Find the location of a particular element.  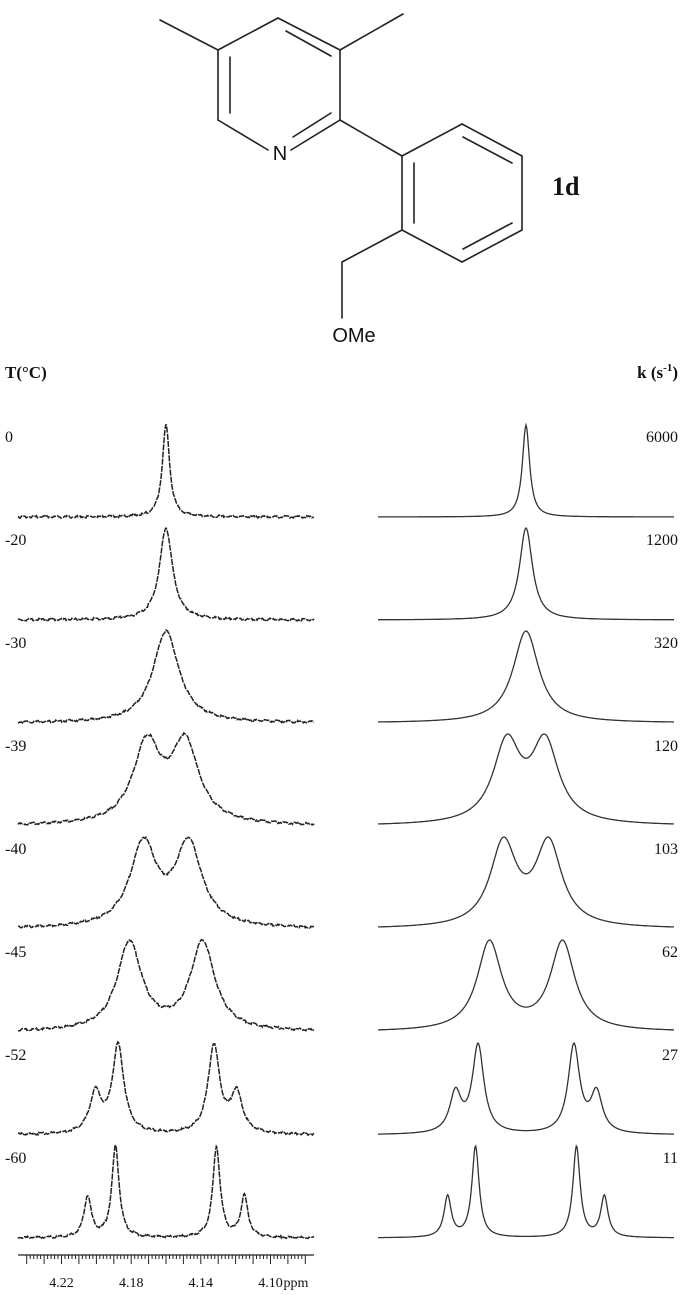

molecule-structure is located at coordinates (341, 166).